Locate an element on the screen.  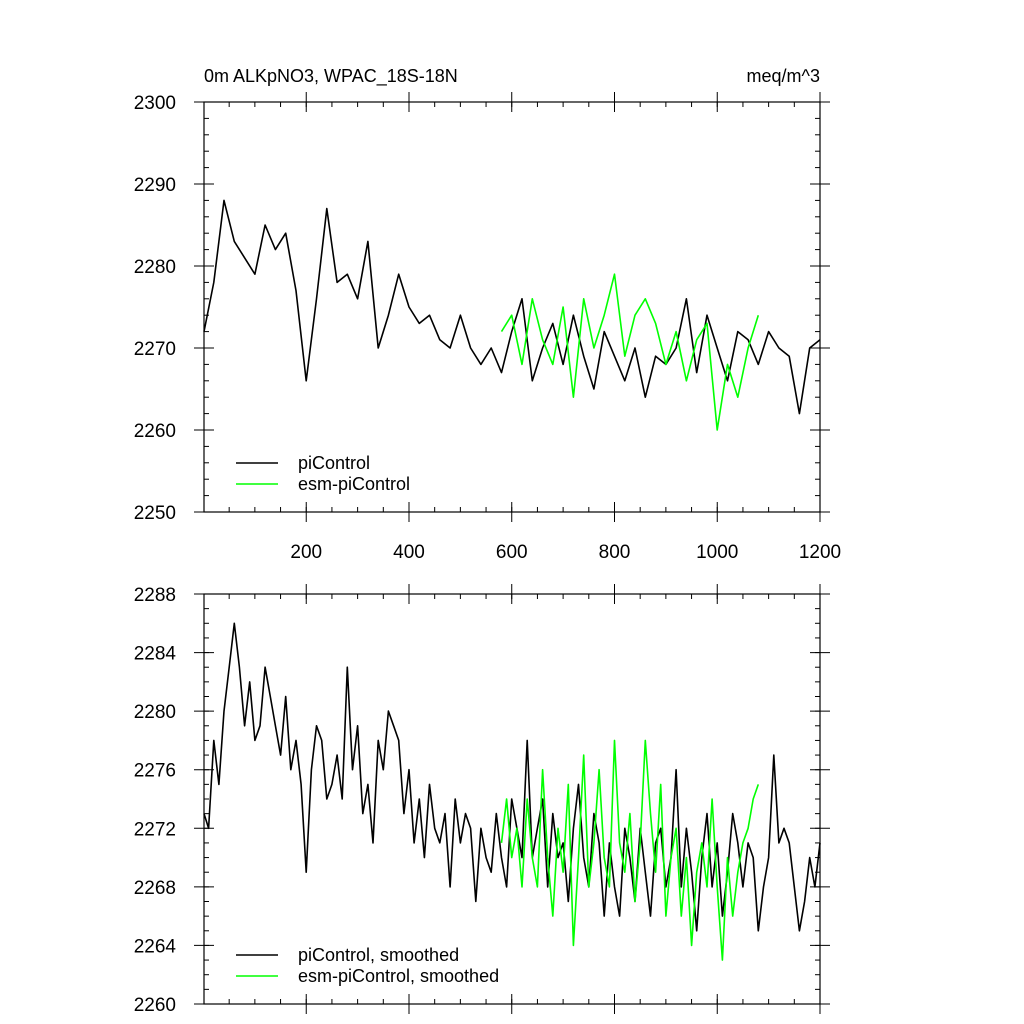
y-tick-label: 2276 is located at coordinates (155, 771).